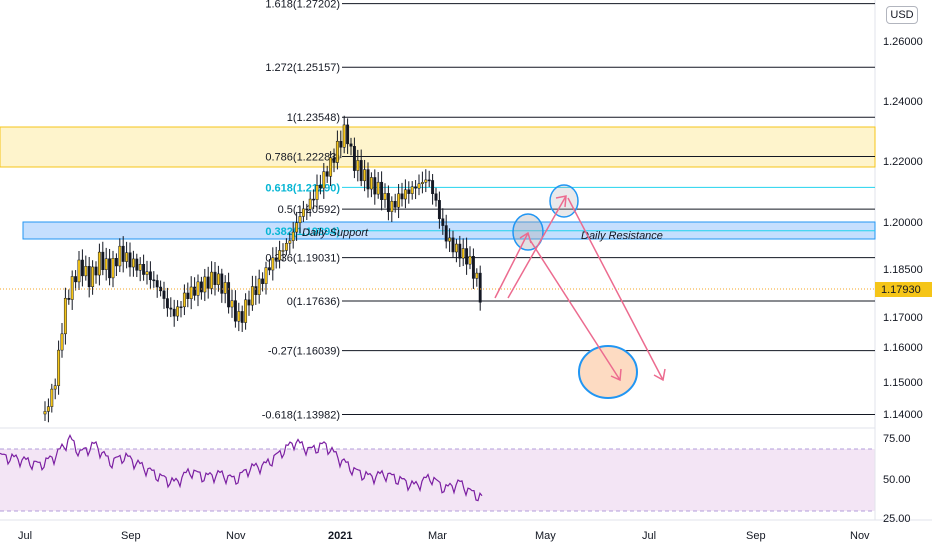  I want to click on price-tick: 1.24000, so click(903, 102).